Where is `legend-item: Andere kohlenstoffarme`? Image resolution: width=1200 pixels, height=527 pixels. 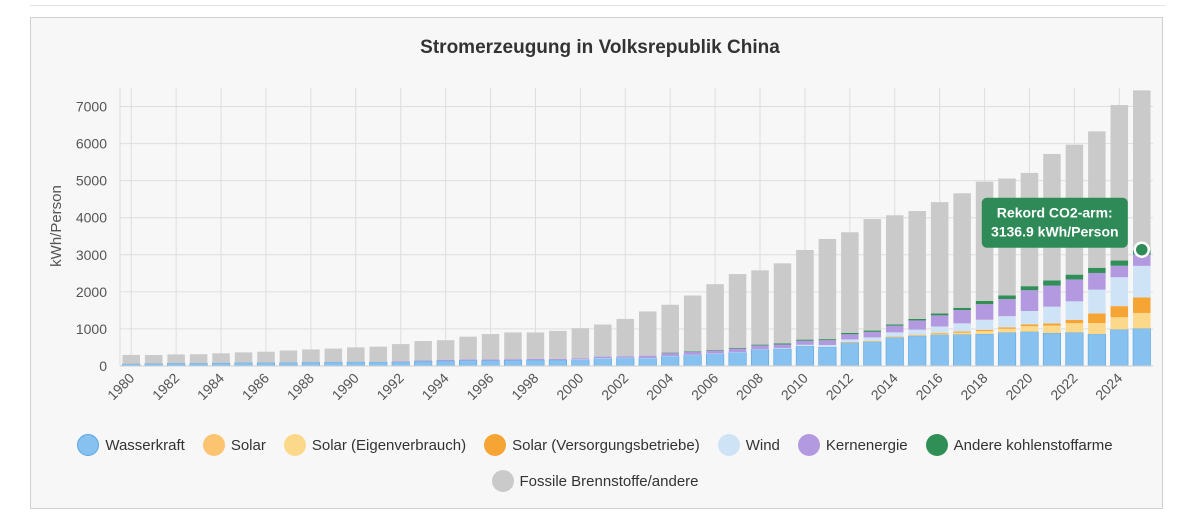
legend-item: Andere kohlenstoffarme is located at coordinates (1019, 445).